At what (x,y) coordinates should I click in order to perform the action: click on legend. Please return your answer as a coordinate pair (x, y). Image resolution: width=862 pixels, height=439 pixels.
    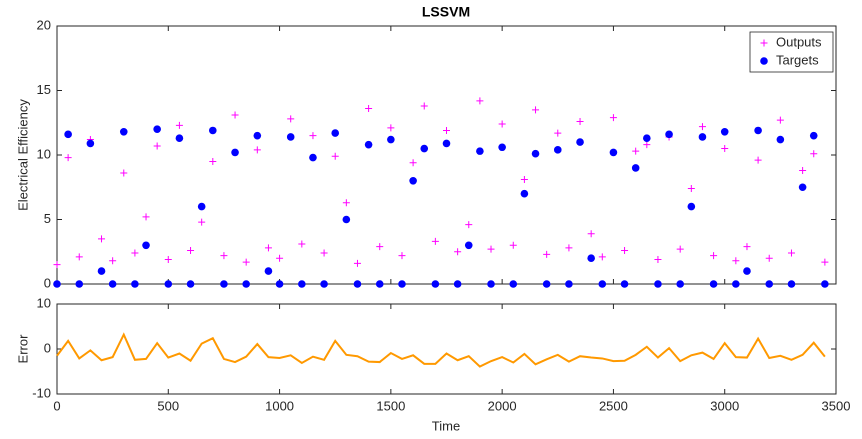
    Looking at the image, I should click on (791, 52).